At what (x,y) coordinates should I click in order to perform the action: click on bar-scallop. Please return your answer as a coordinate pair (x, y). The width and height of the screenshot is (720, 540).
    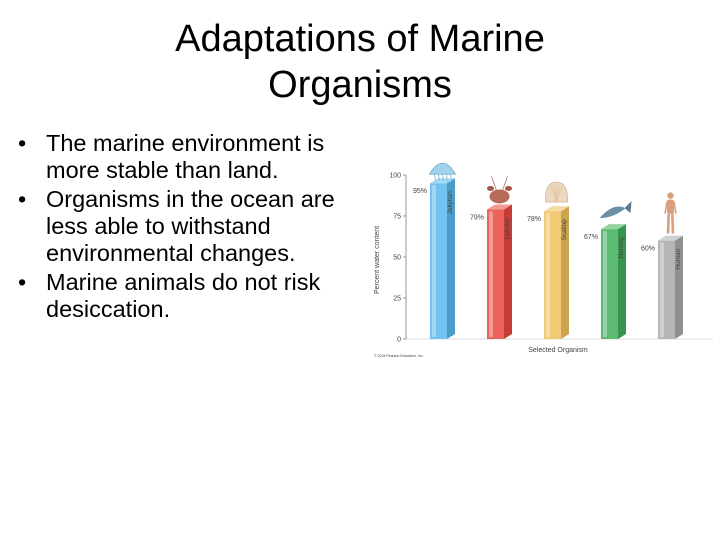
    Looking at the image, I should click on (552, 275).